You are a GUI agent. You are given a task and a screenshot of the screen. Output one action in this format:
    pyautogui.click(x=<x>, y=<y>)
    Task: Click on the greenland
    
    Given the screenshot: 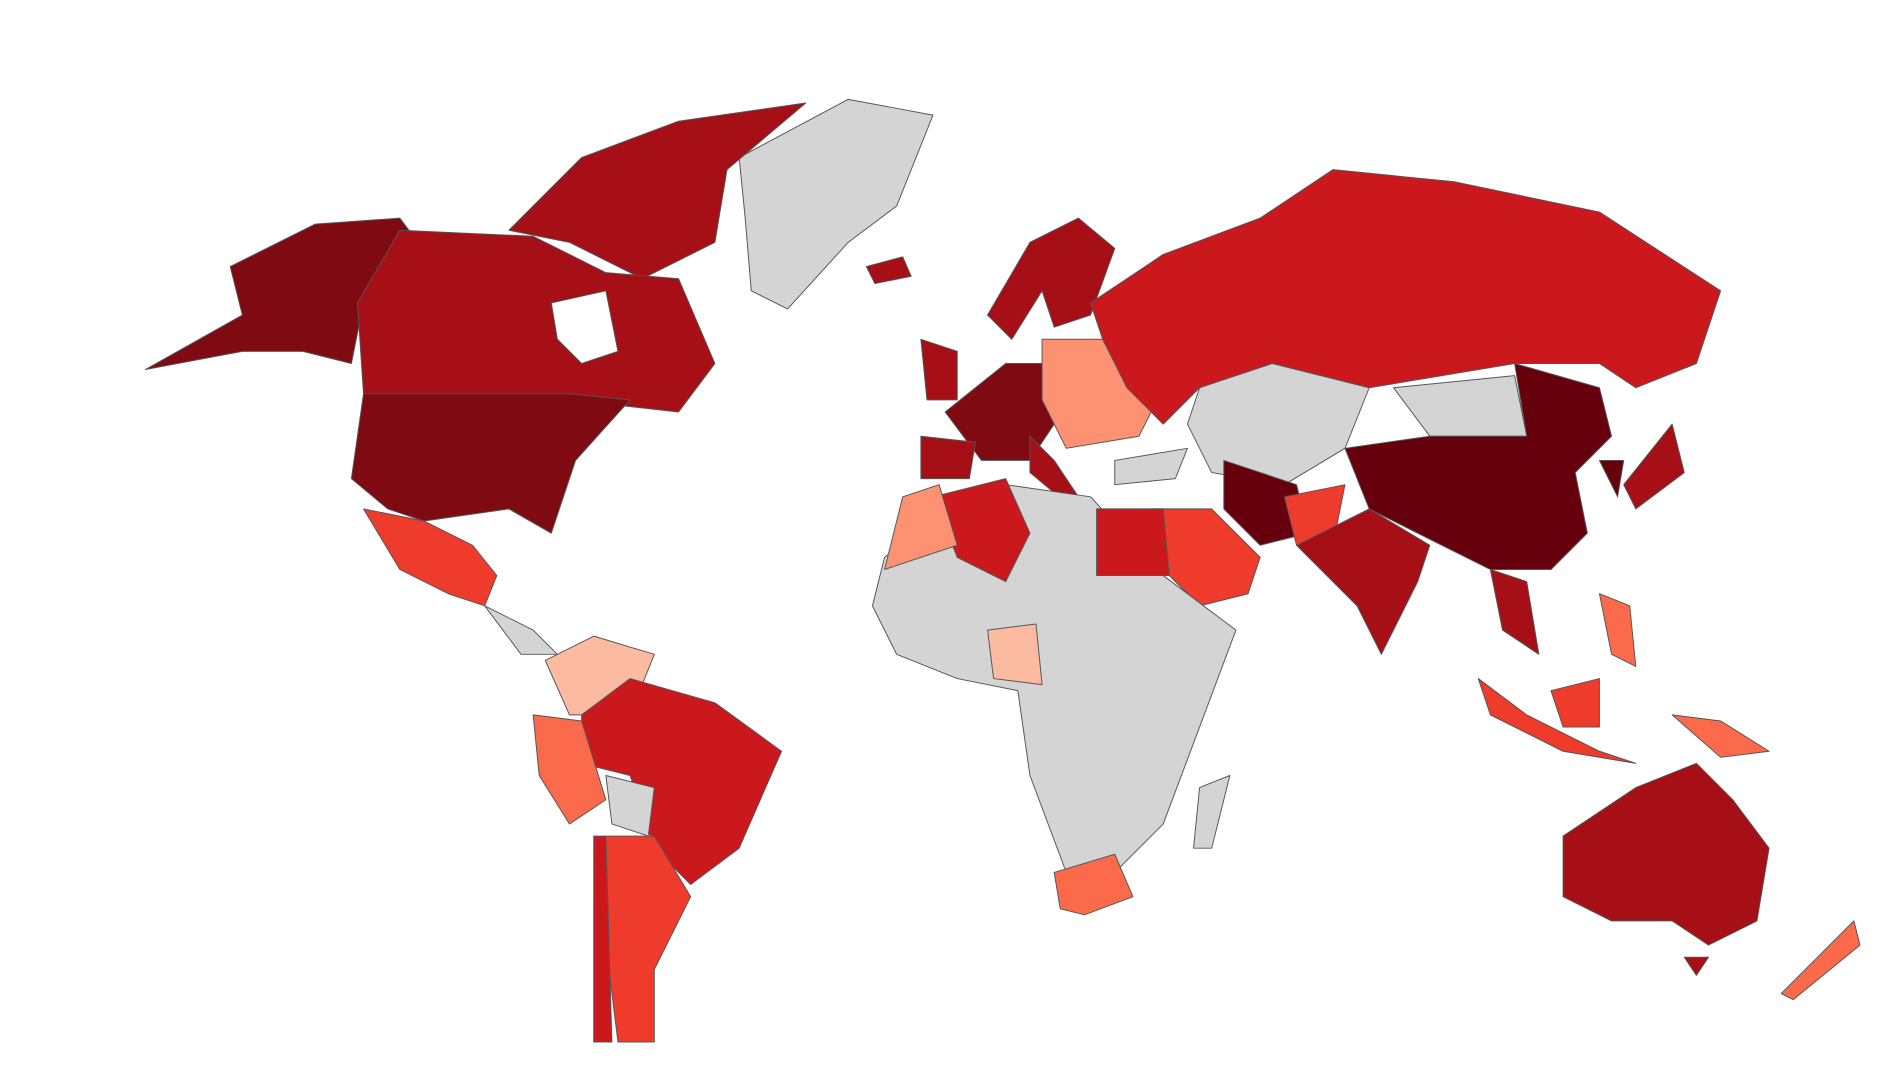 What is the action you would take?
    pyautogui.click(x=836, y=204)
    